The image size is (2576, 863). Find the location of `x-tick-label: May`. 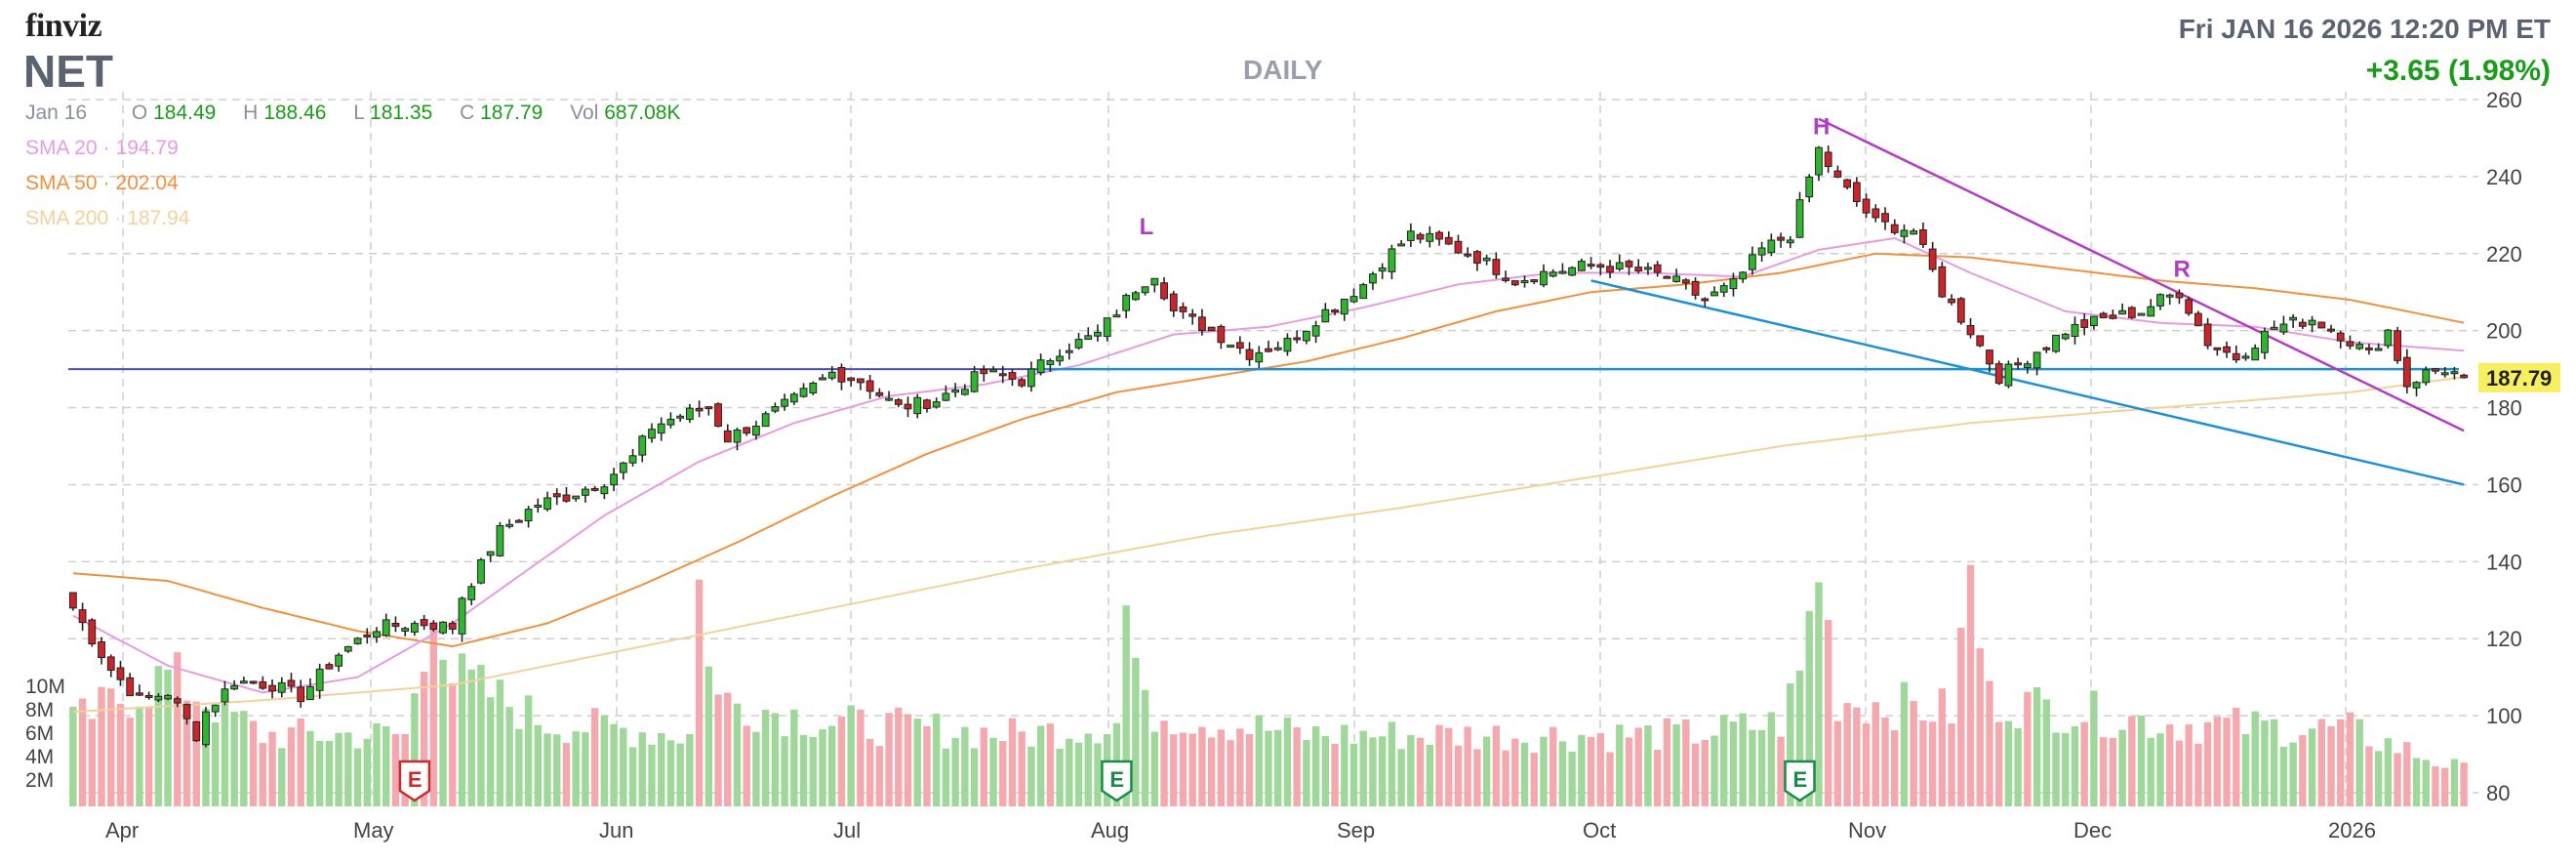

x-tick-label: May is located at coordinates (373, 830).